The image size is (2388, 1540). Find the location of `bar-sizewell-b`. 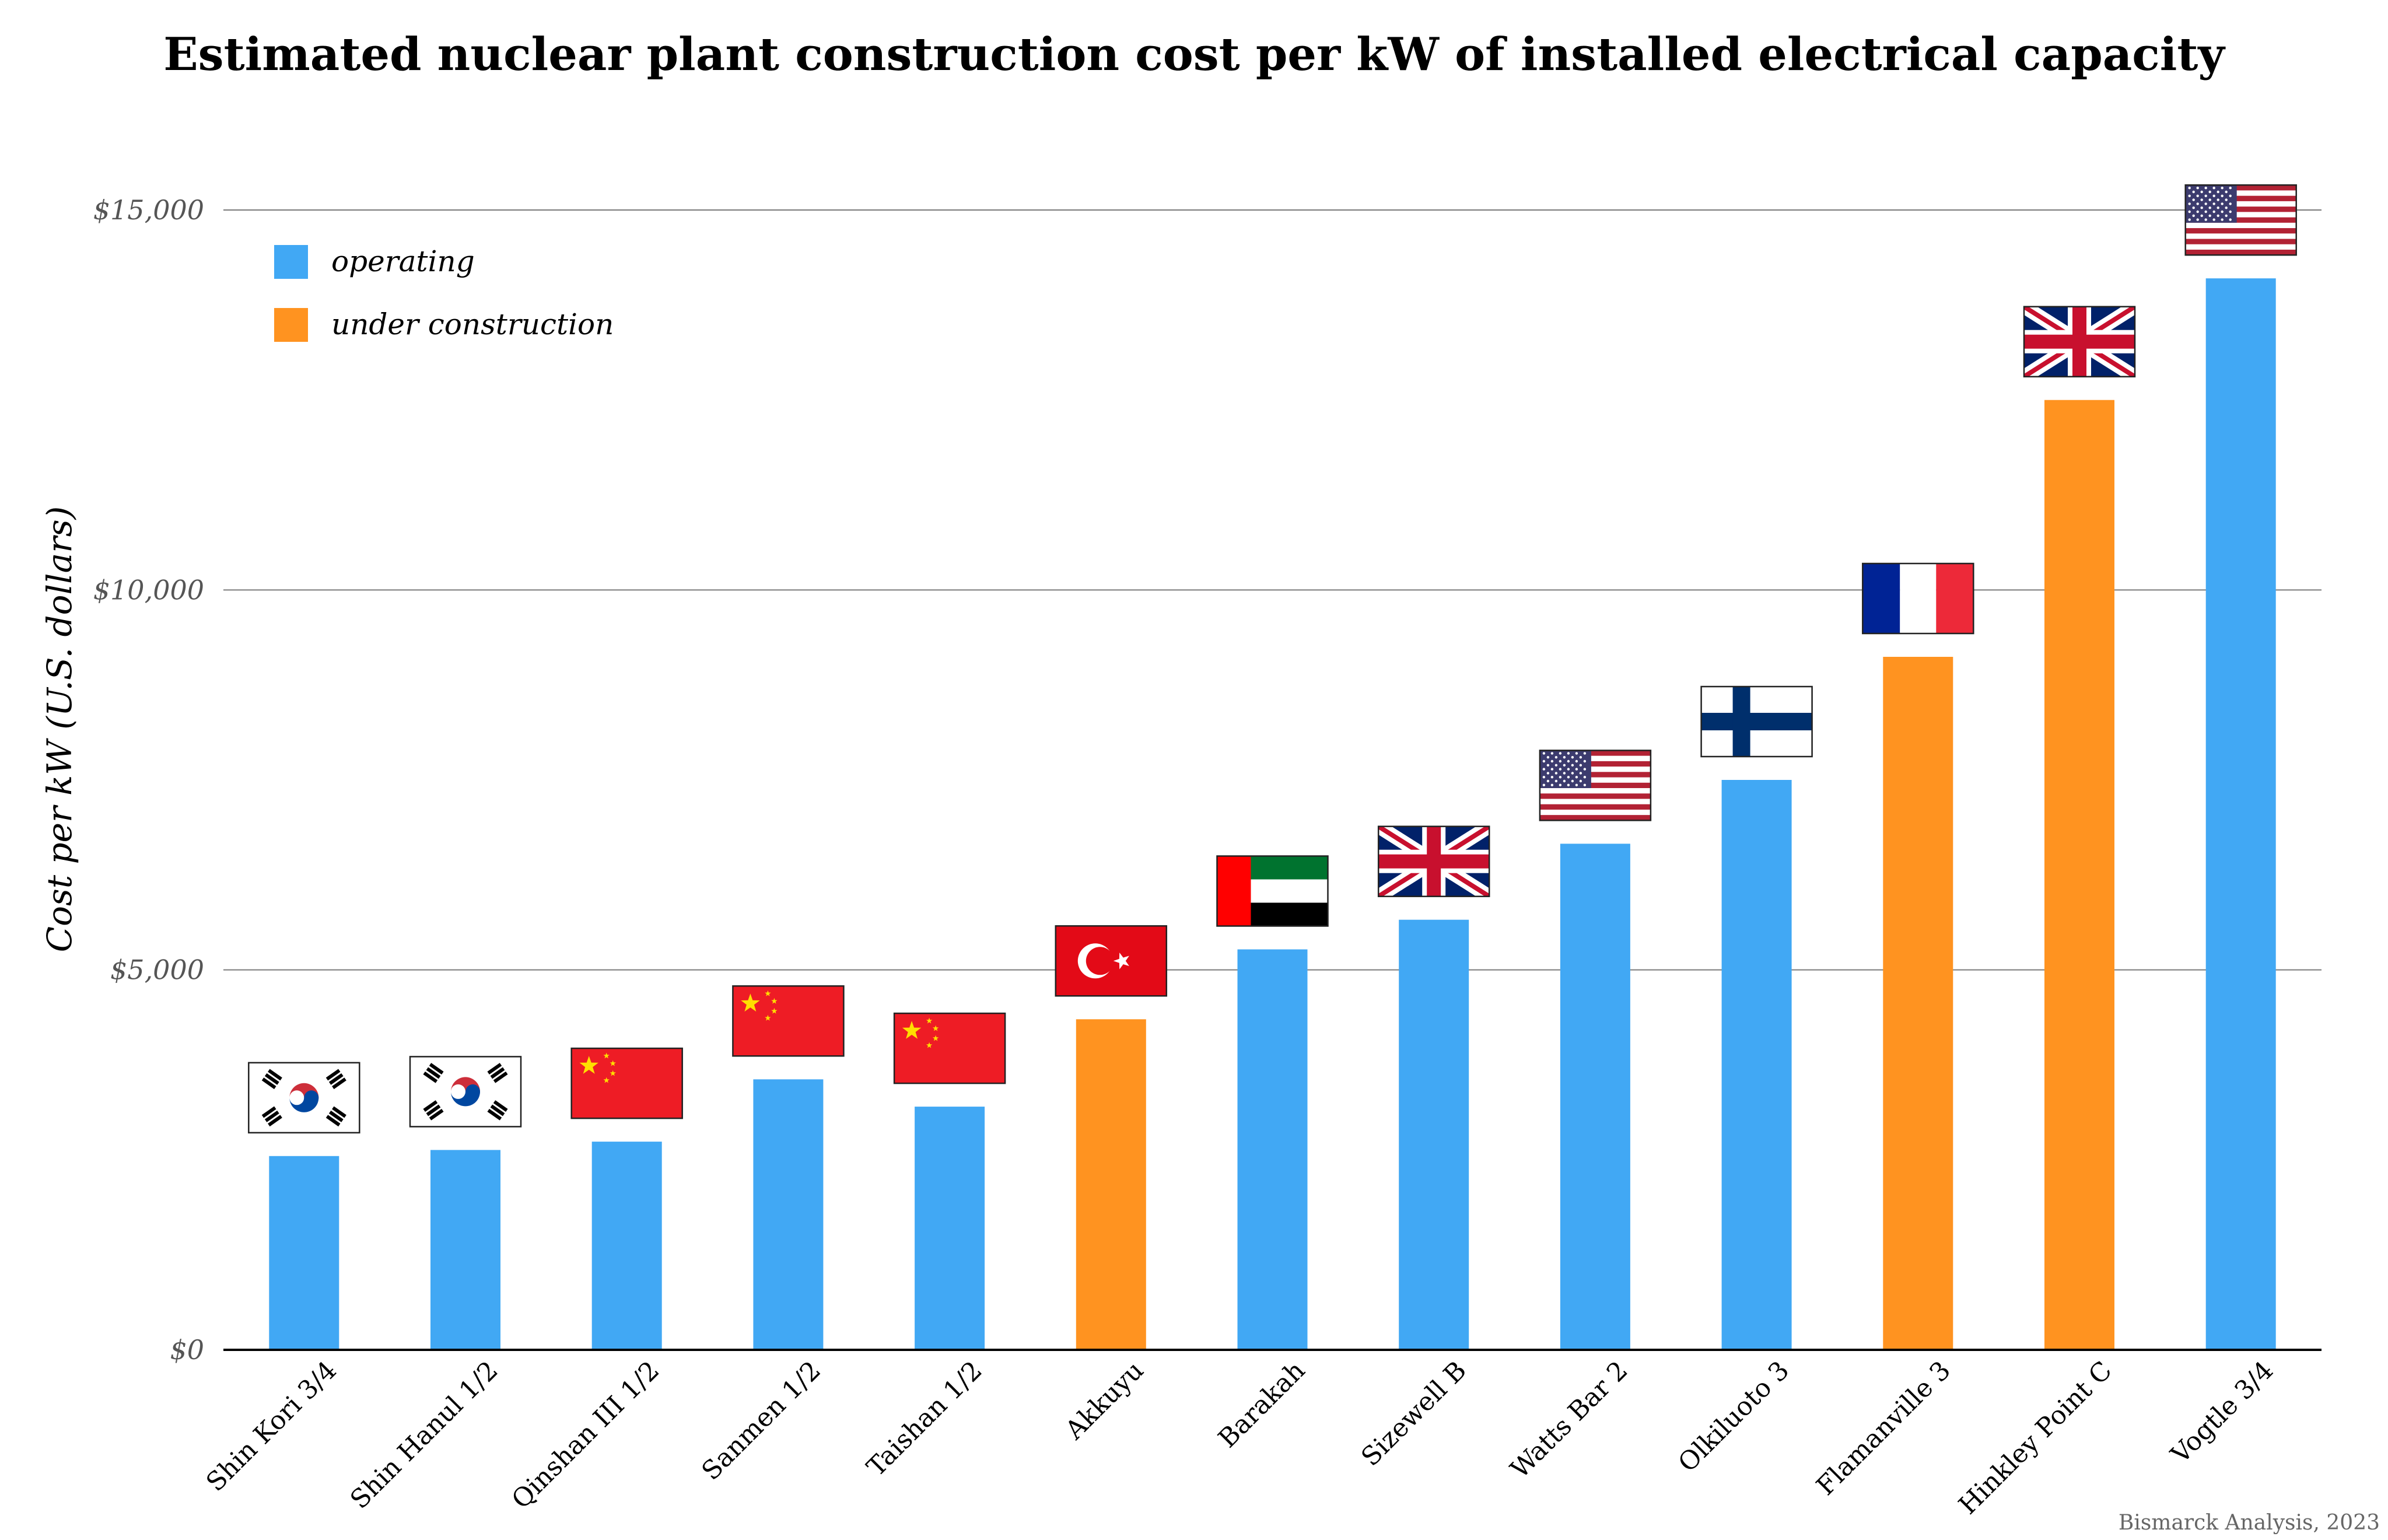

bar-sizewell-b is located at coordinates (1434, 1134).